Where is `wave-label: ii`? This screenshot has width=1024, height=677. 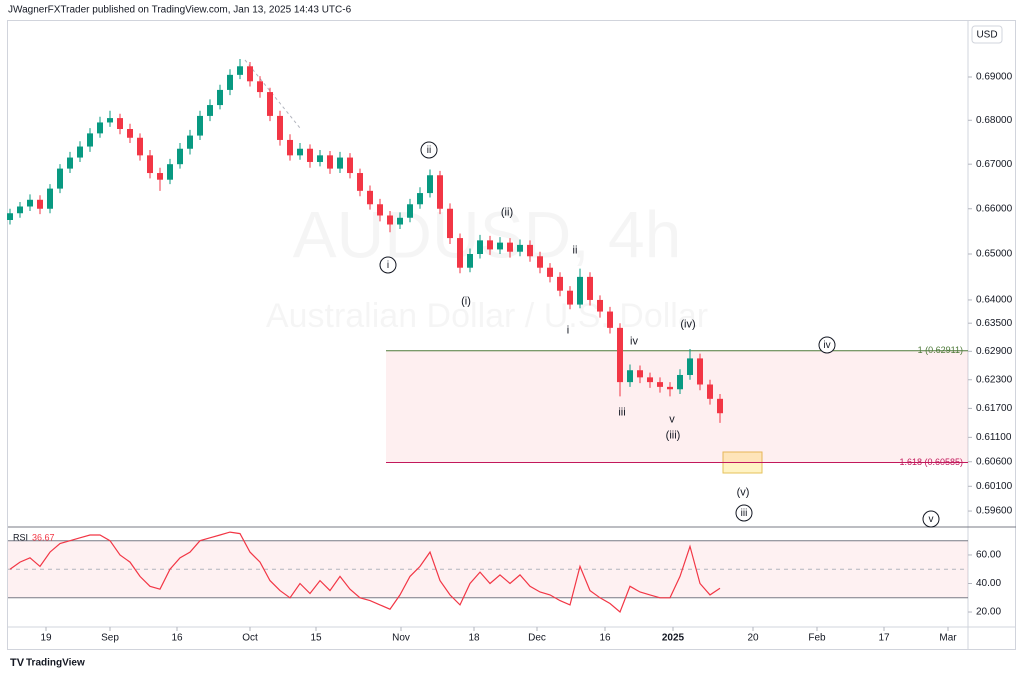
wave-label: ii is located at coordinates (429, 150).